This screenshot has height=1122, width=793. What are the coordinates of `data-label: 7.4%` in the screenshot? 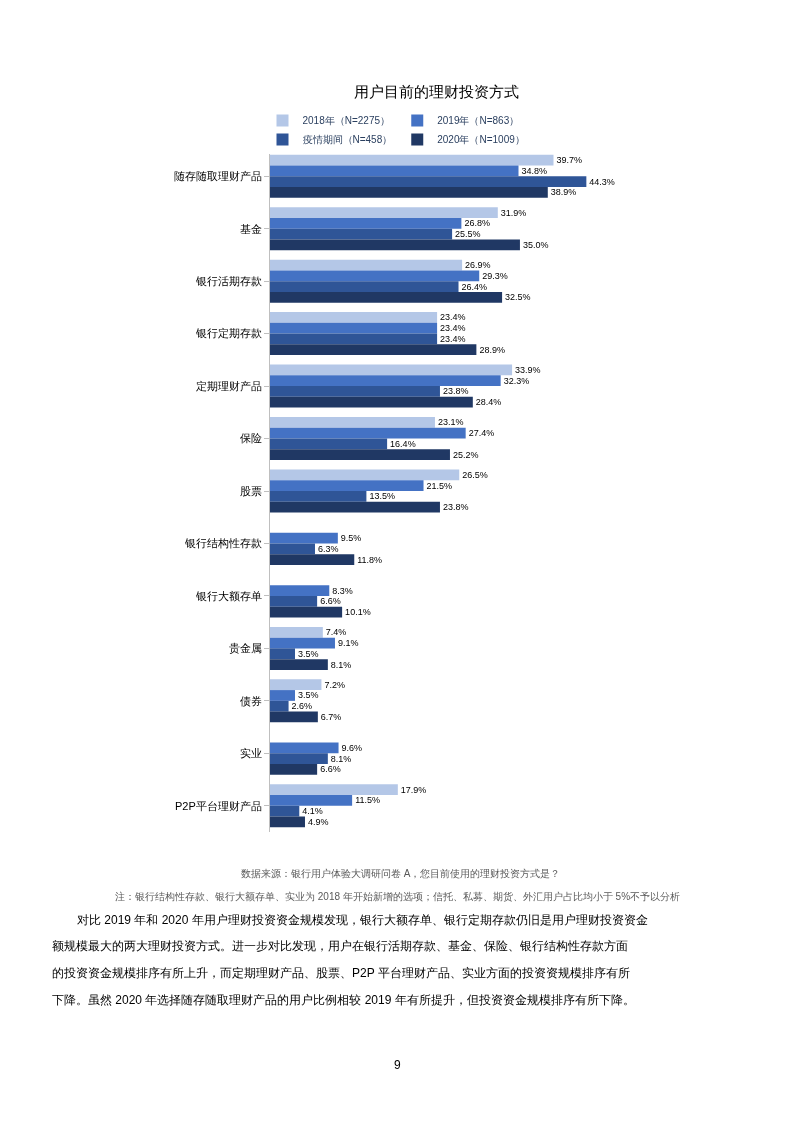 It's located at (336, 632).